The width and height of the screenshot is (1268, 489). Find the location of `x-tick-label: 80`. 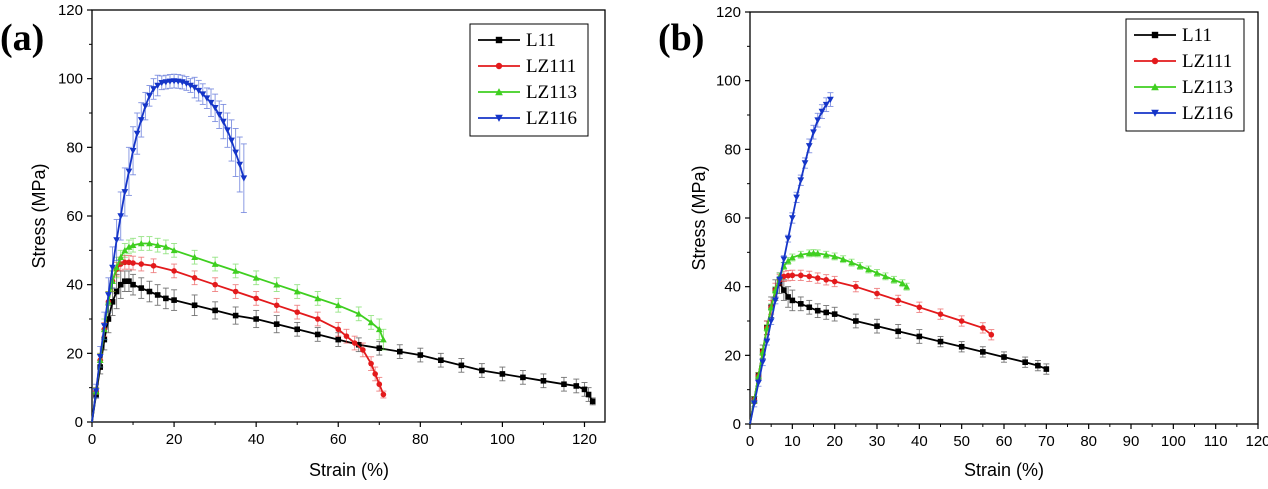

x-tick-label: 80 is located at coordinates (1088, 441).